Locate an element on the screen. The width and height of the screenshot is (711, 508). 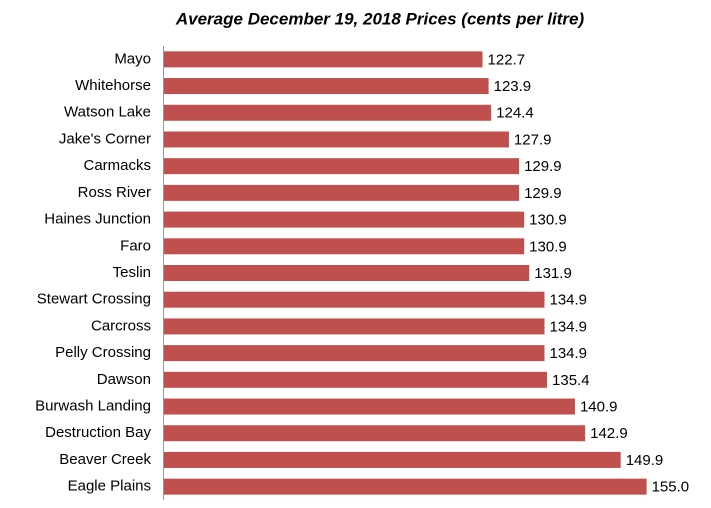
y-tick-label: Faro is located at coordinates (135, 245).